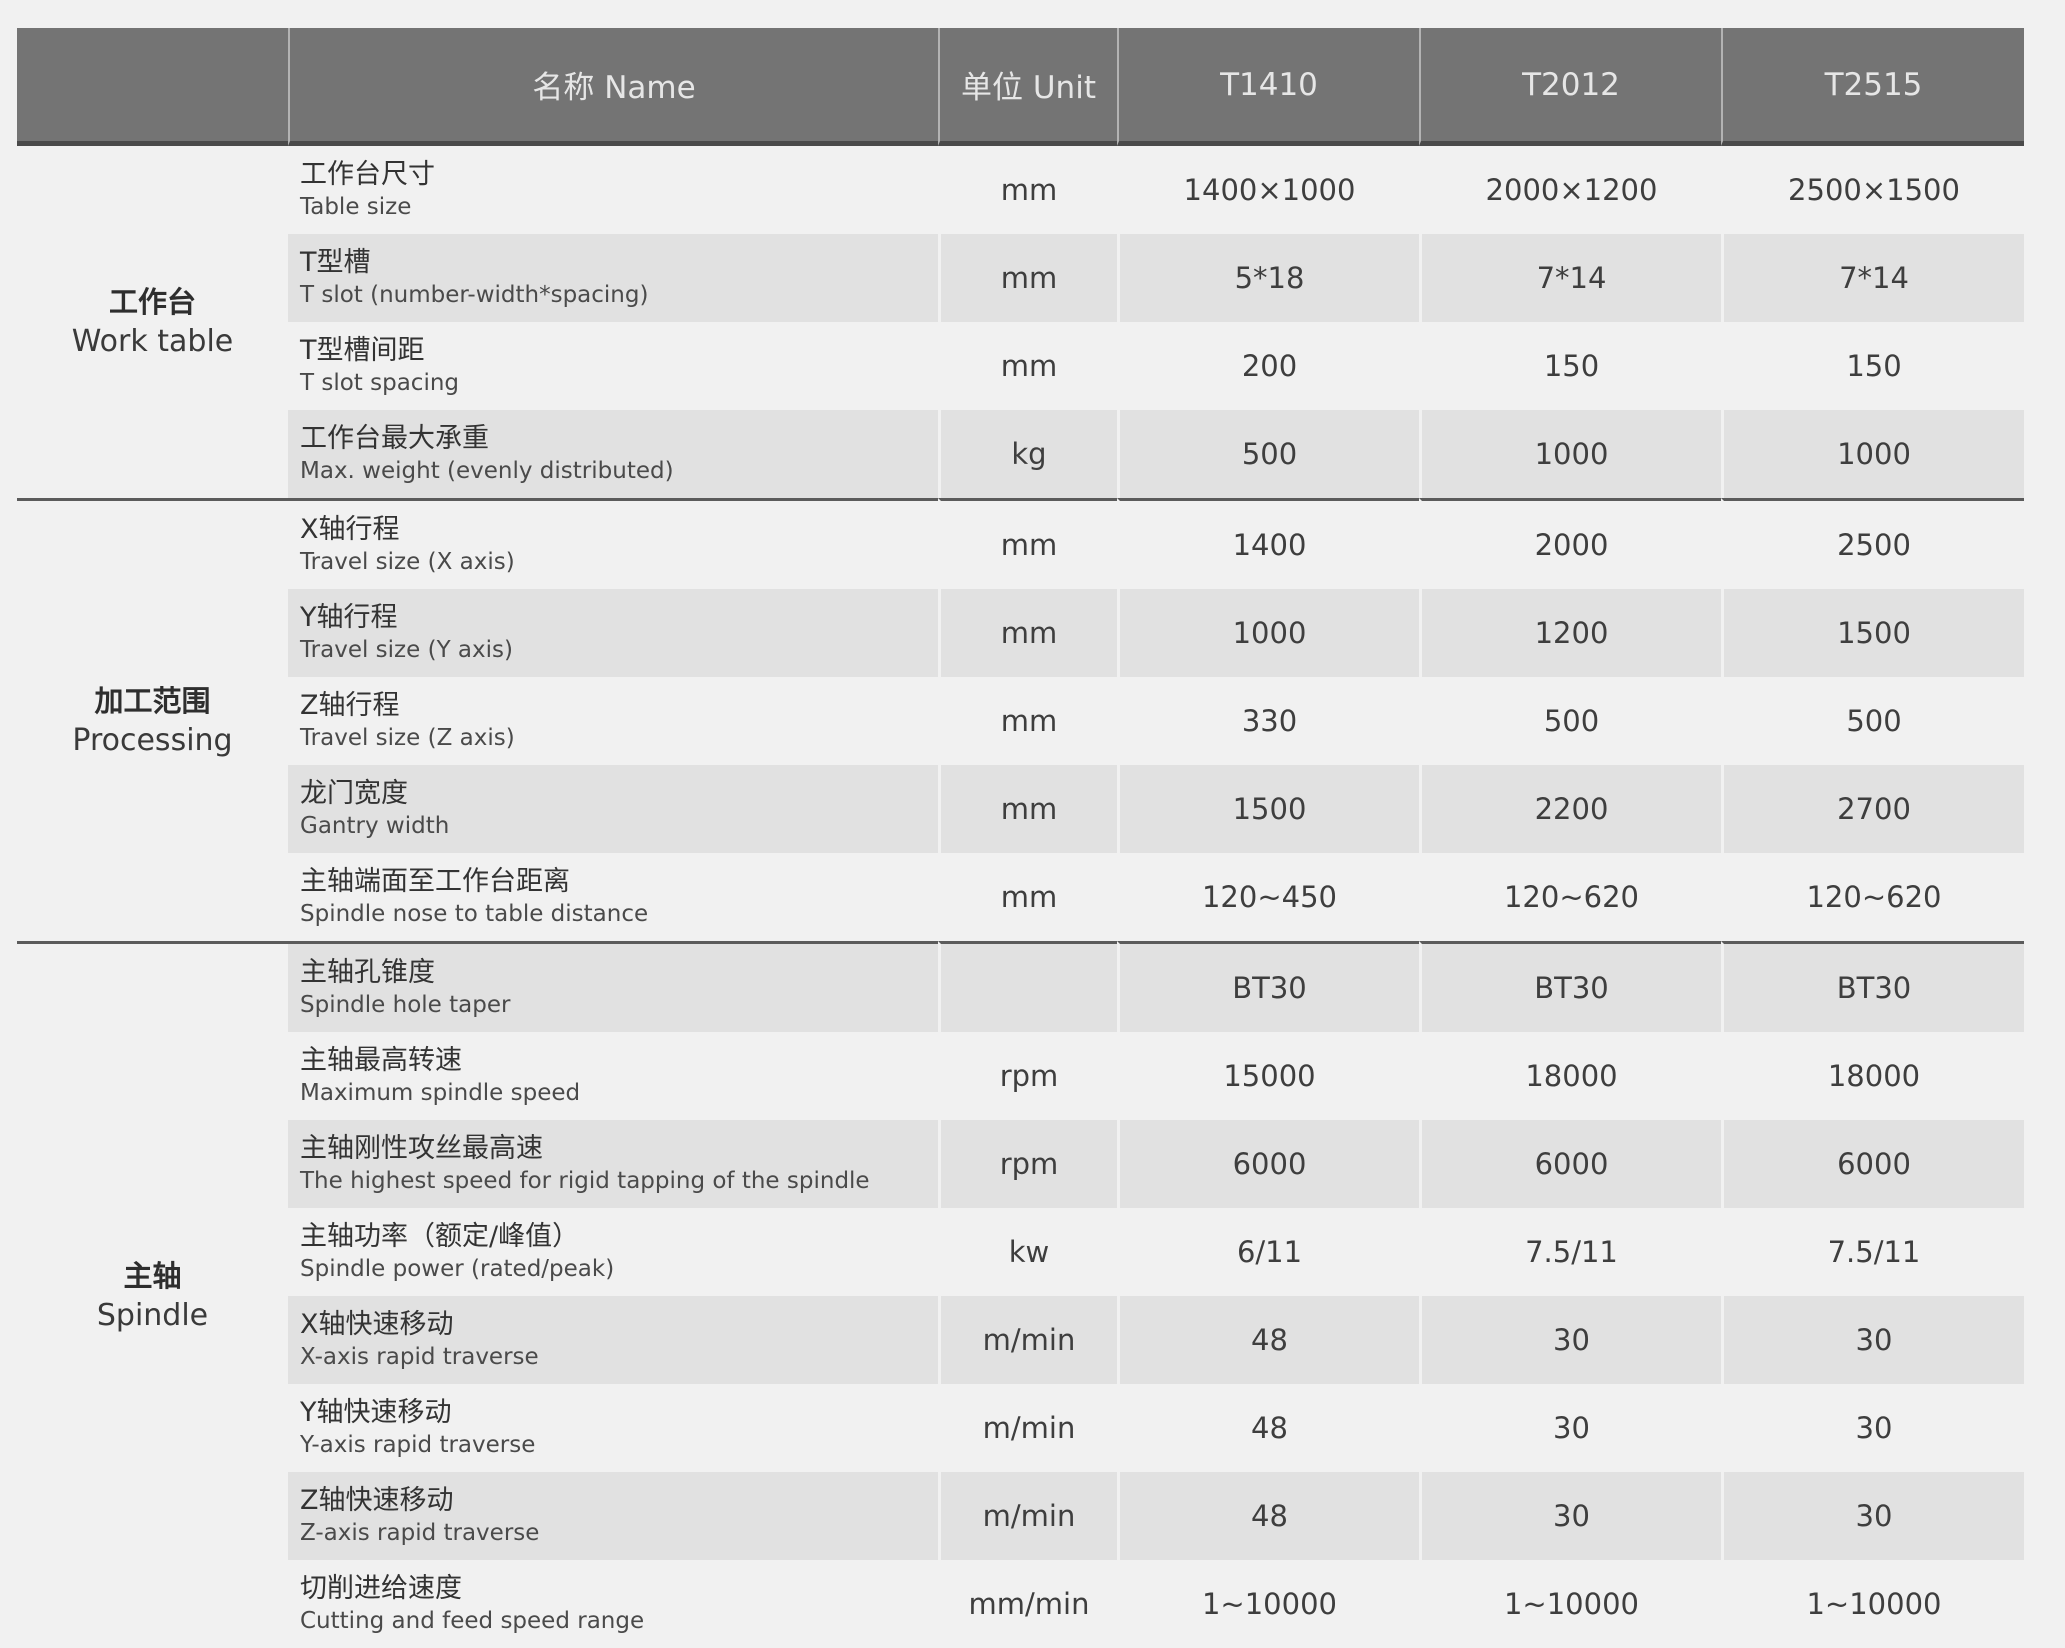 Image resolution: width=2065 pixels, height=1648 pixels. What do you see at coordinates (1268, 454) in the screenshot?
I see `value-cell-t1410: 500` at bounding box center [1268, 454].